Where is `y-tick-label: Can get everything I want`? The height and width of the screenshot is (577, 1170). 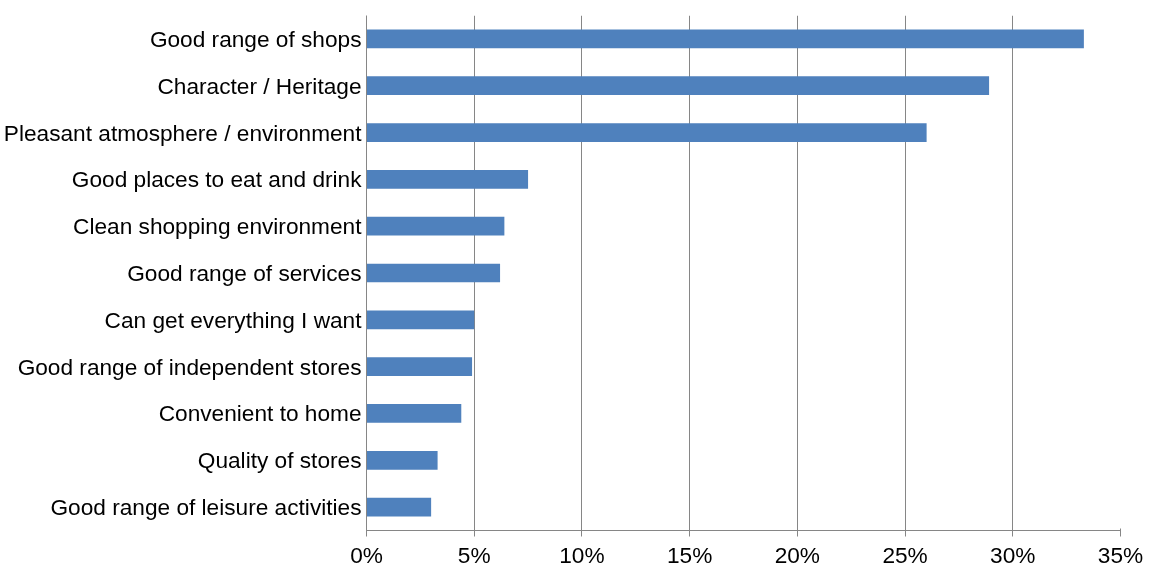 y-tick-label: Can get everything I want is located at coordinates (233, 319).